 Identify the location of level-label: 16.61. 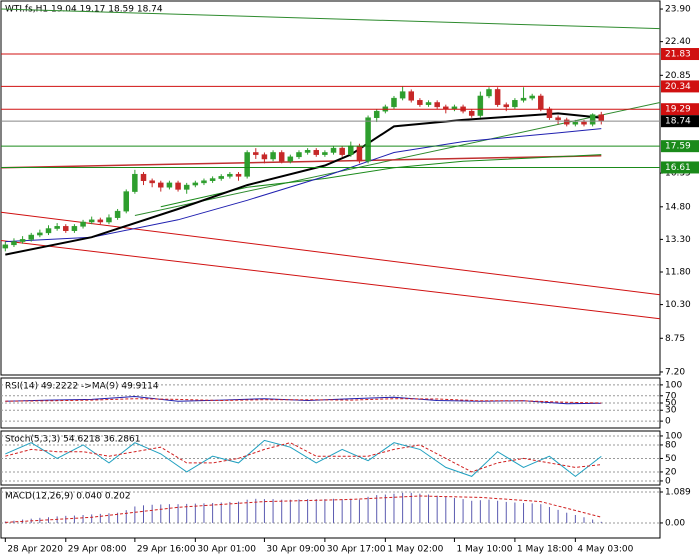
(678, 168).